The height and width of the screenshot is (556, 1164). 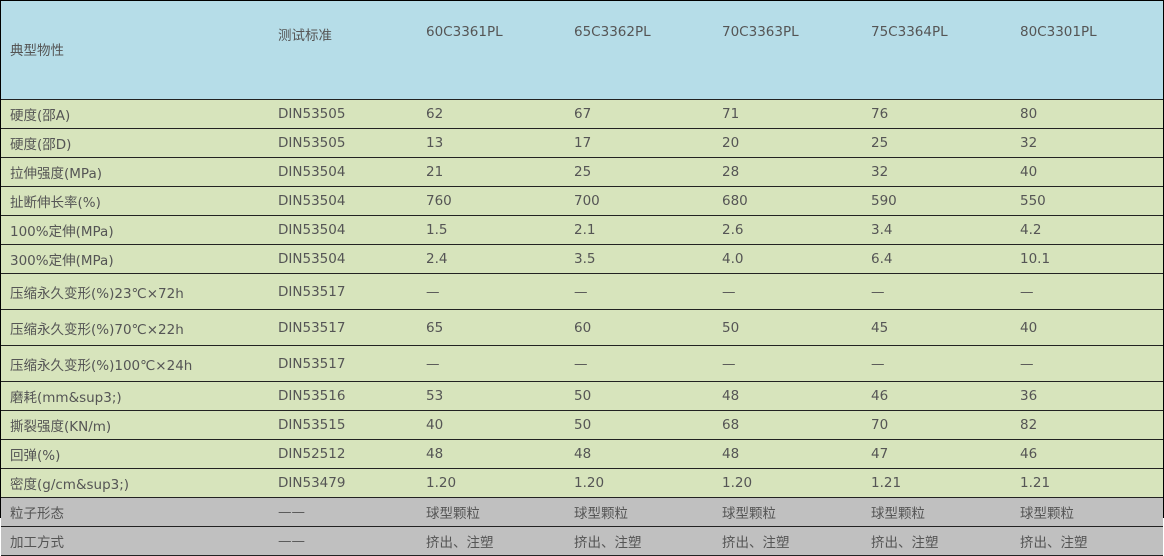 What do you see at coordinates (936, 50) in the screenshot?
I see `header-cell: 75C3364PL` at bounding box center [936, 50].